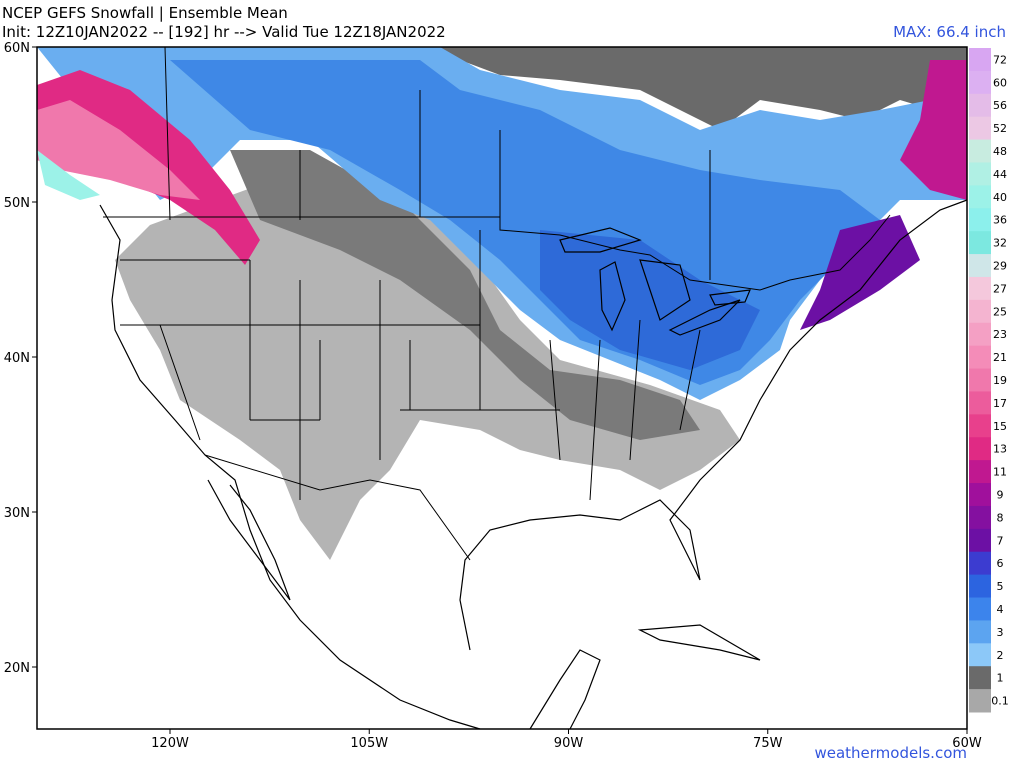  I want to click on lake-superior, so click(600, 240).